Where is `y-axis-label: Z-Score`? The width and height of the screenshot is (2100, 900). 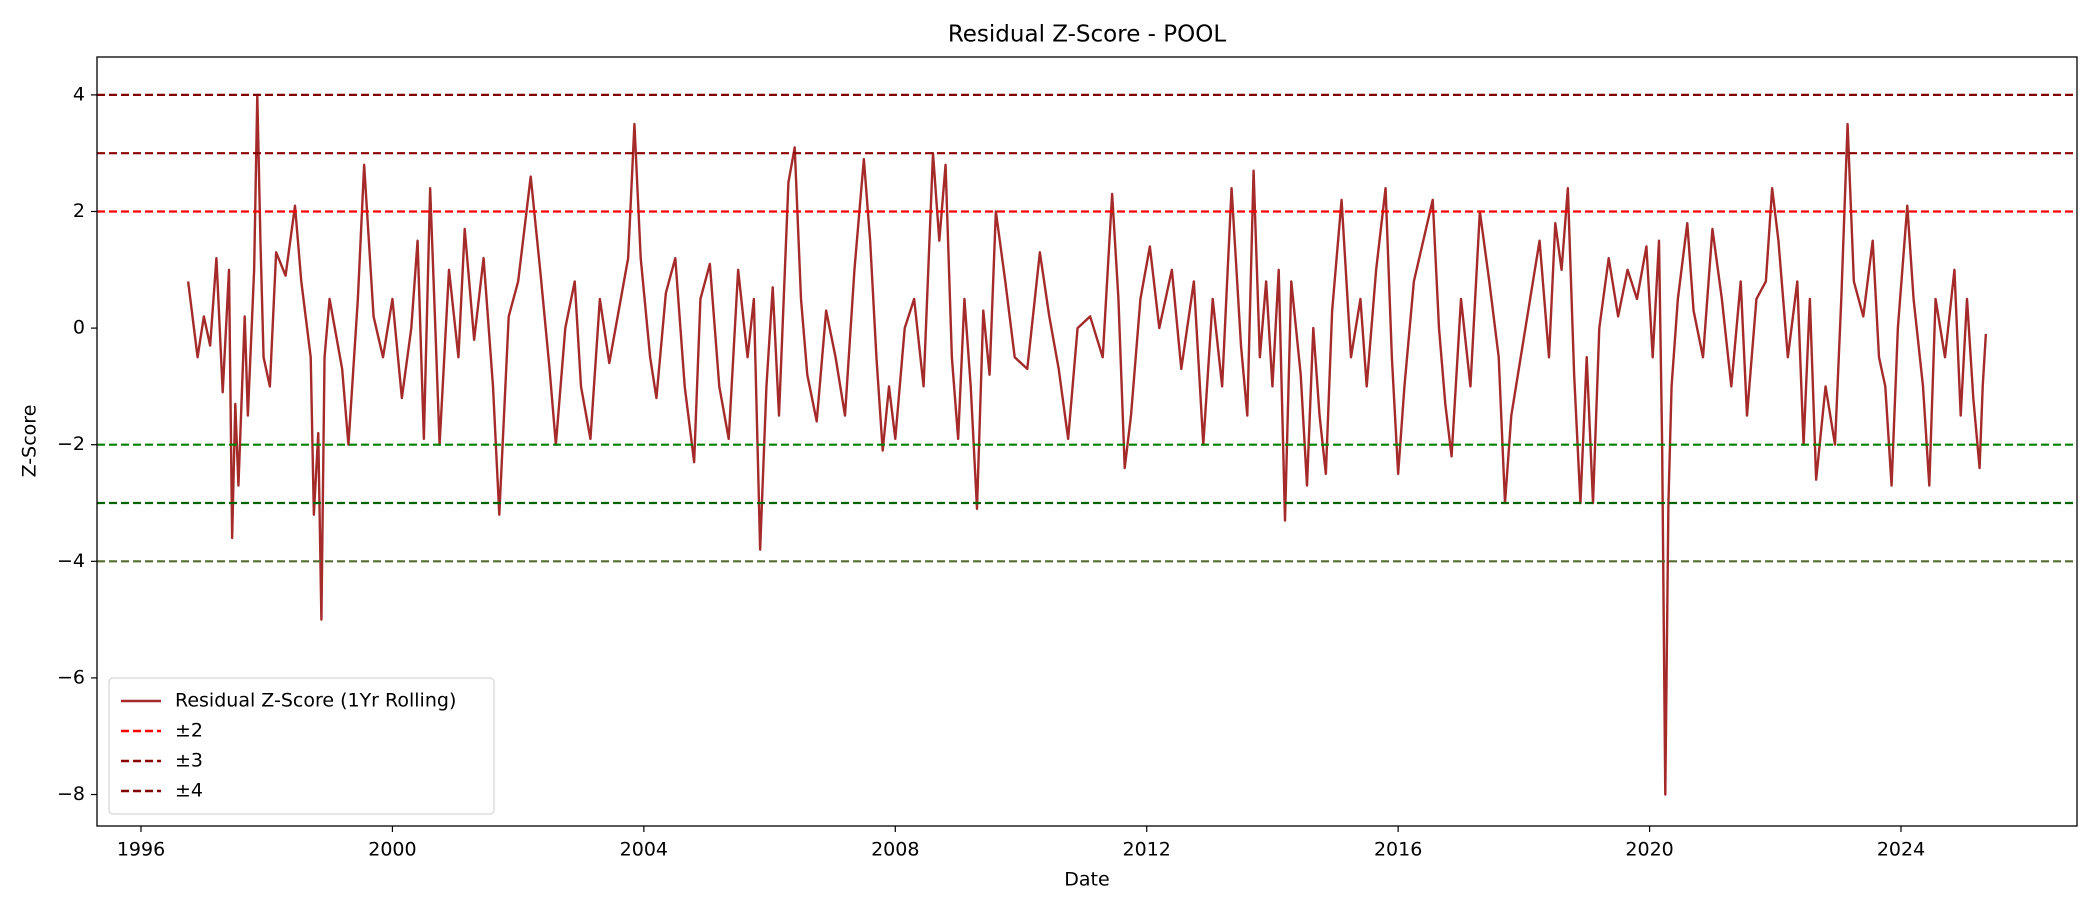
y-axis-label: Z-Score is located at coordinates (30, 441).